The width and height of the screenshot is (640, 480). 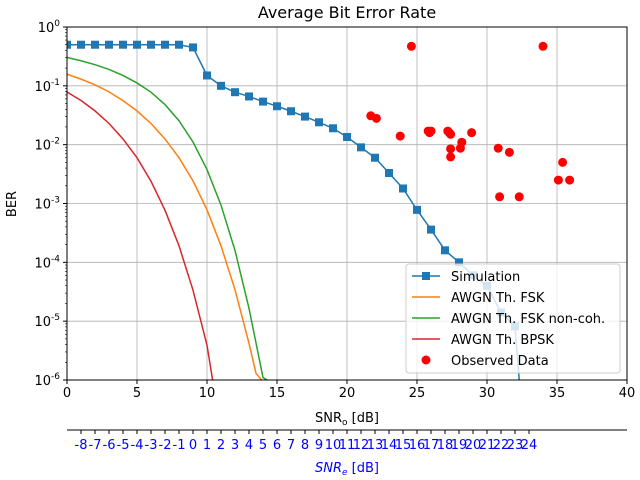 I want to click on legend-label: AWGN Th. FSK, so click(x=498, y=298).